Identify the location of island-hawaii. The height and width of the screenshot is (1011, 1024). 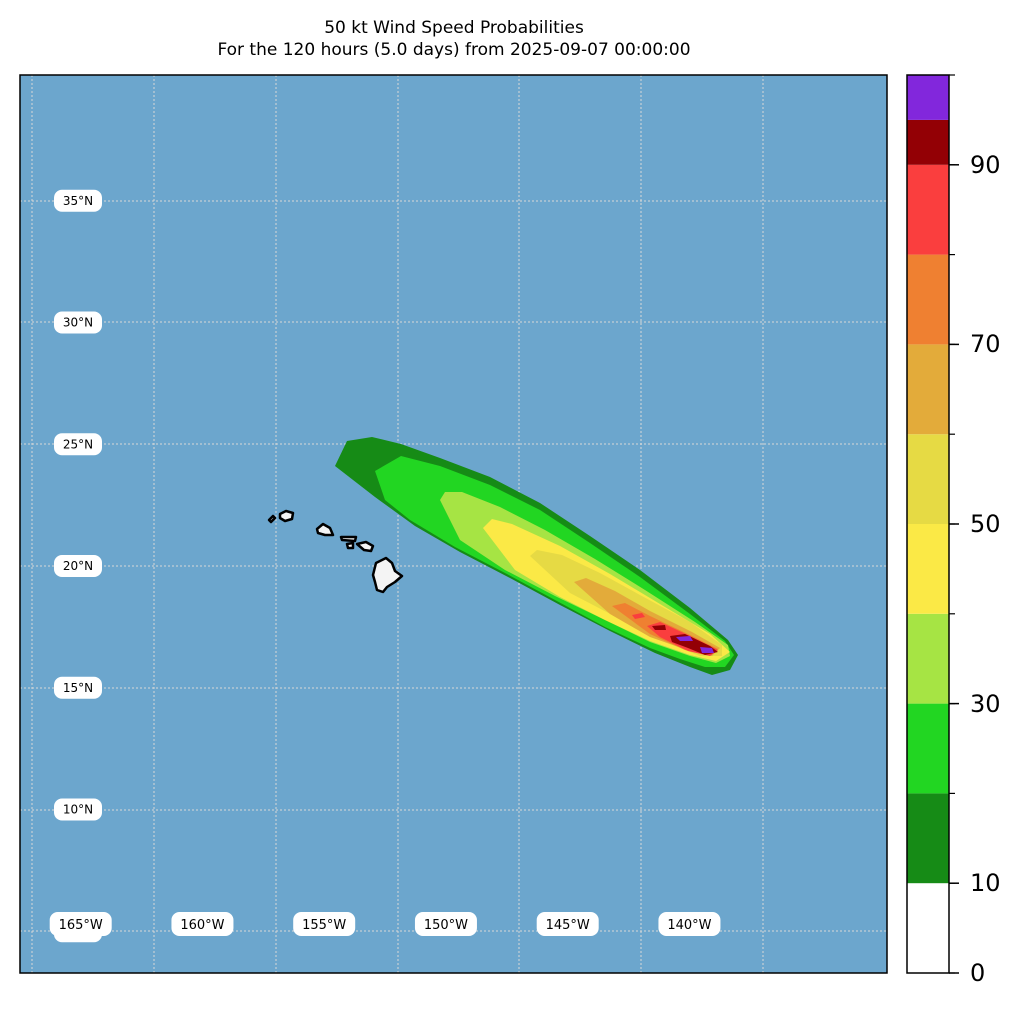
(387, 575).